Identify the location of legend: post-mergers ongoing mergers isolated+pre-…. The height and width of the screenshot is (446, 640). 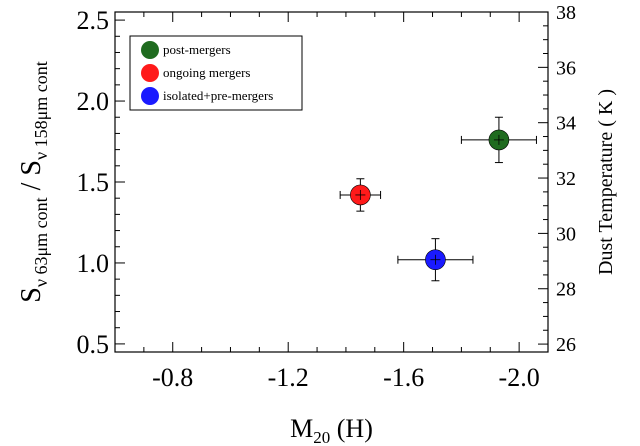
(216, 73).